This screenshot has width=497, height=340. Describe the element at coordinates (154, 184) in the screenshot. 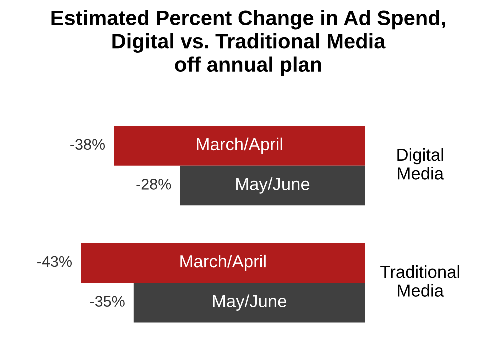

I see `data-label: -28%` at that location.